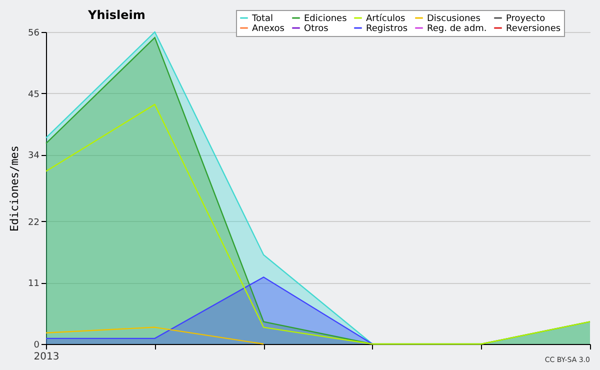  I want to click on y-tick-label: 11, so click(34, 284).